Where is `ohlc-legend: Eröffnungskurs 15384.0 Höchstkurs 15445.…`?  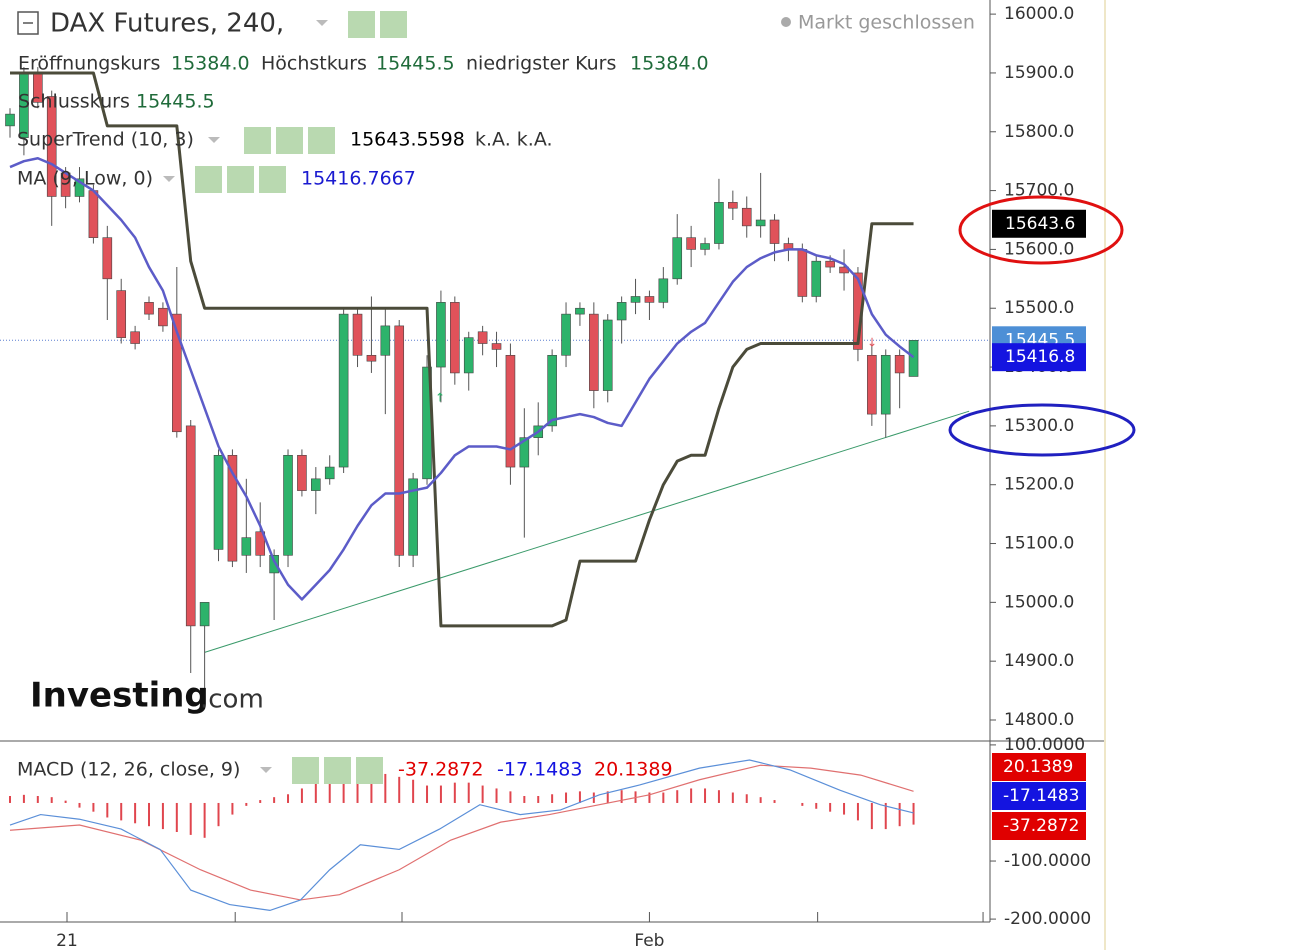 ohlc-legend: Eröffnungskurs 15384.0 Höchstkurs 15445.… is located at coordinates (363, 83).